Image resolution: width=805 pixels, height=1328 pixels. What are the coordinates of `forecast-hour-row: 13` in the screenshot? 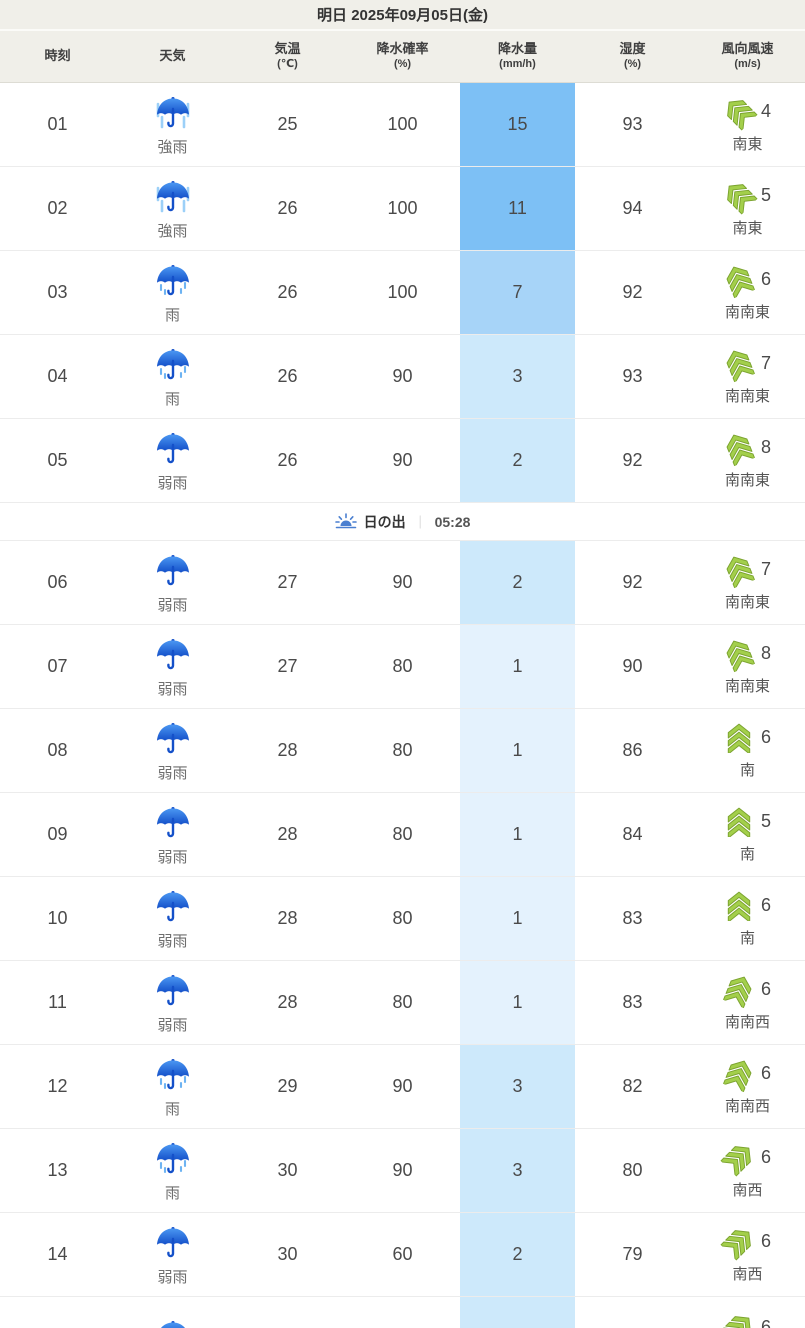 It's located at (402, 1171).